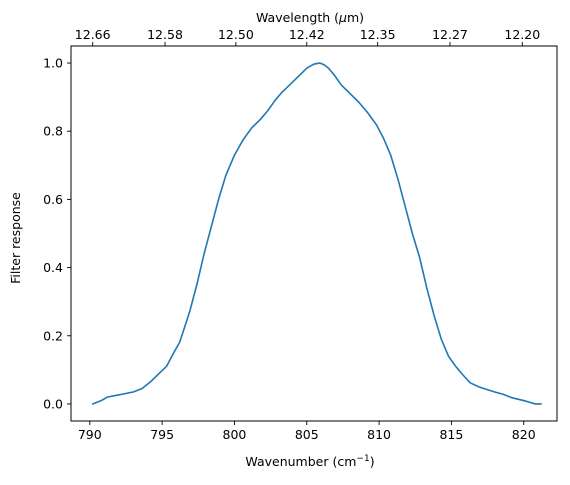 The height and width of the screenshot is (485, 570). What do you see at coordinates (450, 34) in the screenshot?
I see `top-tick-label: 12.27` at bounding box center [450, 34].